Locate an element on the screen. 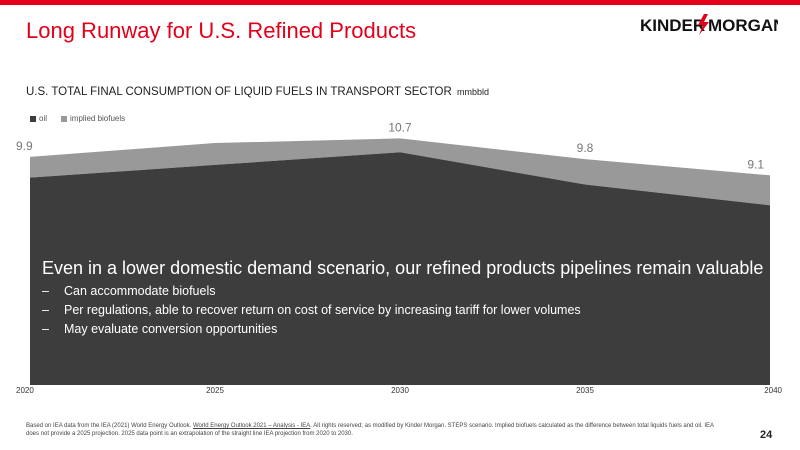 Image resolution: width=800 pixels, height=450 pixels. x-tick-label: 2035 is located at coordinates (585, 390).